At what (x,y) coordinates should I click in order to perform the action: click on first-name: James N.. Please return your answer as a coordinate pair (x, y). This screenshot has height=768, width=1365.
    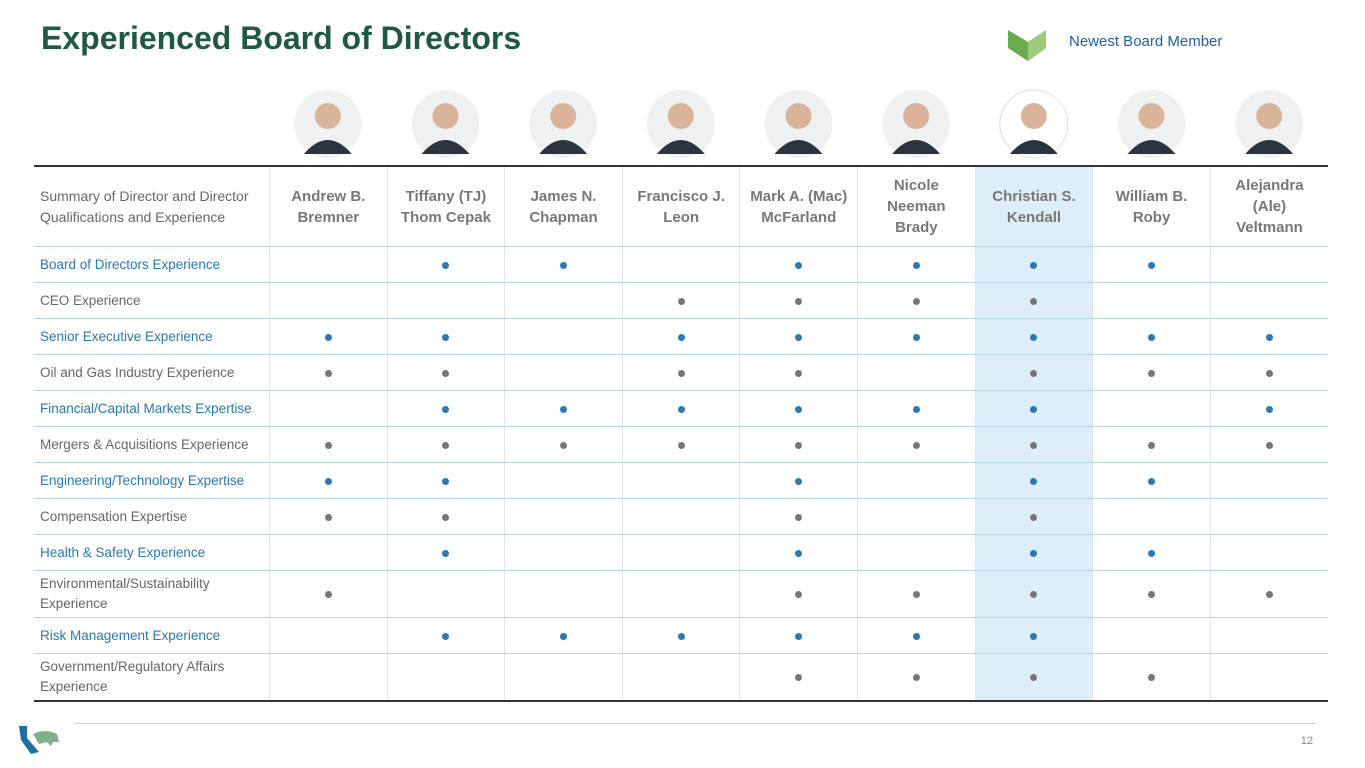
    Looking at the image, I should click on (563, 196).